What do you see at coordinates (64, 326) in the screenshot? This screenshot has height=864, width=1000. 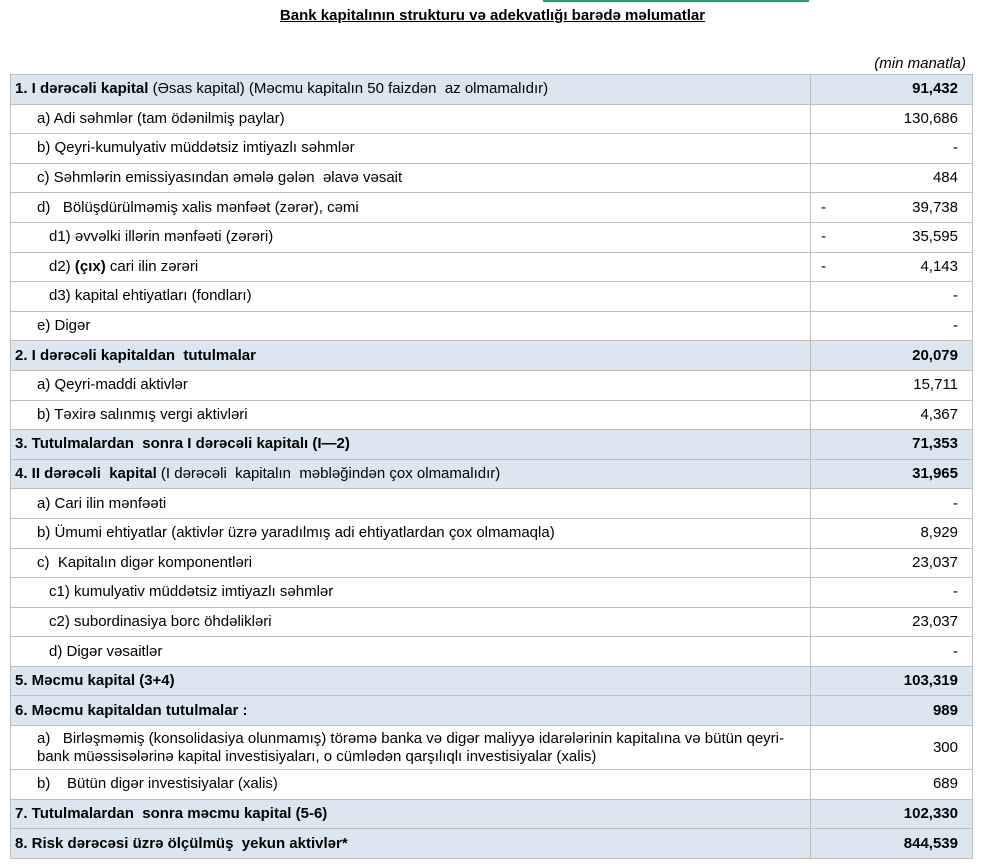 I see `label-part: e) Digər` at bounding box center [64, 326].